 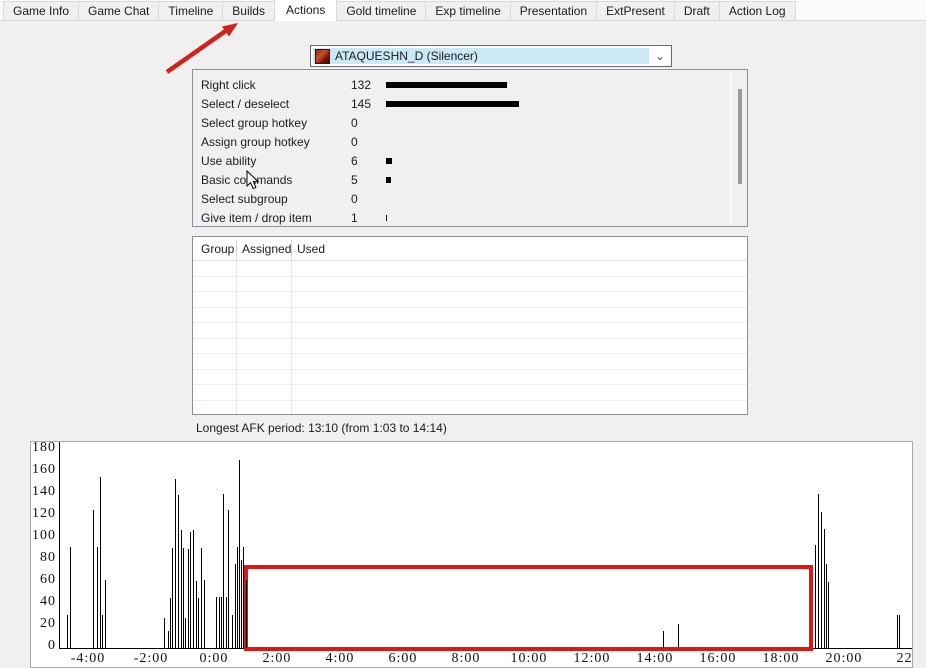 I want to click on tab-game-info: Game Info, so click(x=41, y=10).